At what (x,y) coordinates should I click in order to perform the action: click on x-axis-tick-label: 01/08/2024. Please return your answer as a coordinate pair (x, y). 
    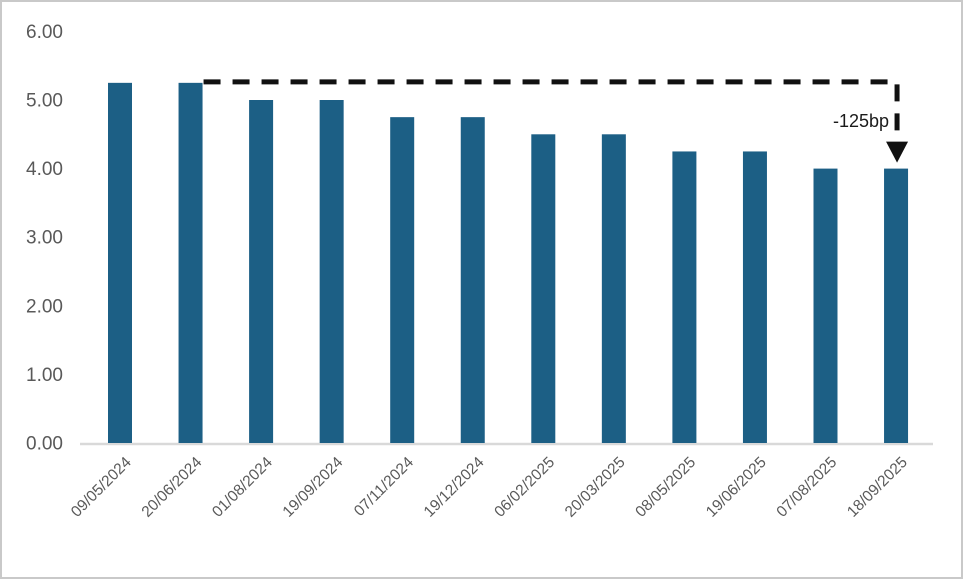
    Looking at the image, I should click on (242, 487).